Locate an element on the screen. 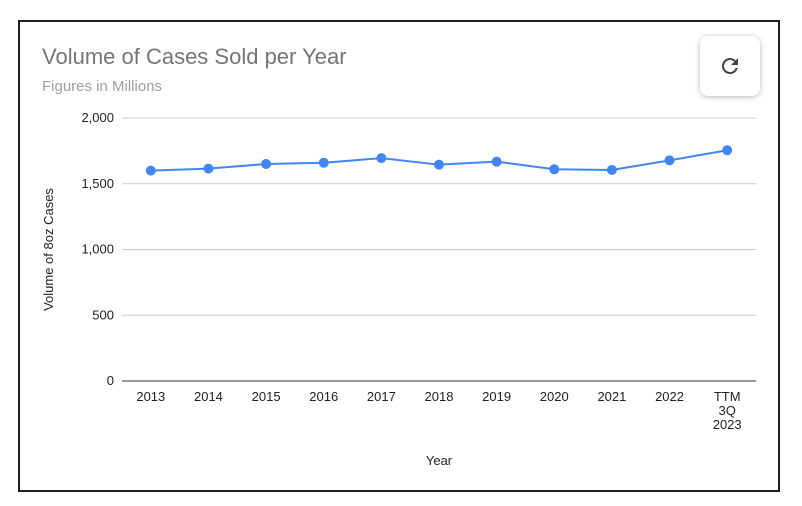 This screenshot has width=802, height=506. x-tick-label: 2022 is located at coordinates (669, 396).